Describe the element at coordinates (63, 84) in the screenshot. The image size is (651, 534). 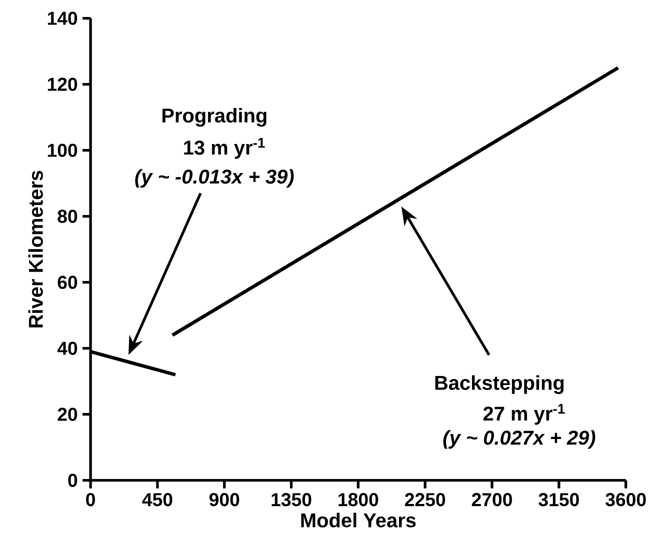
I see `y-tick-label: 120` at that location.